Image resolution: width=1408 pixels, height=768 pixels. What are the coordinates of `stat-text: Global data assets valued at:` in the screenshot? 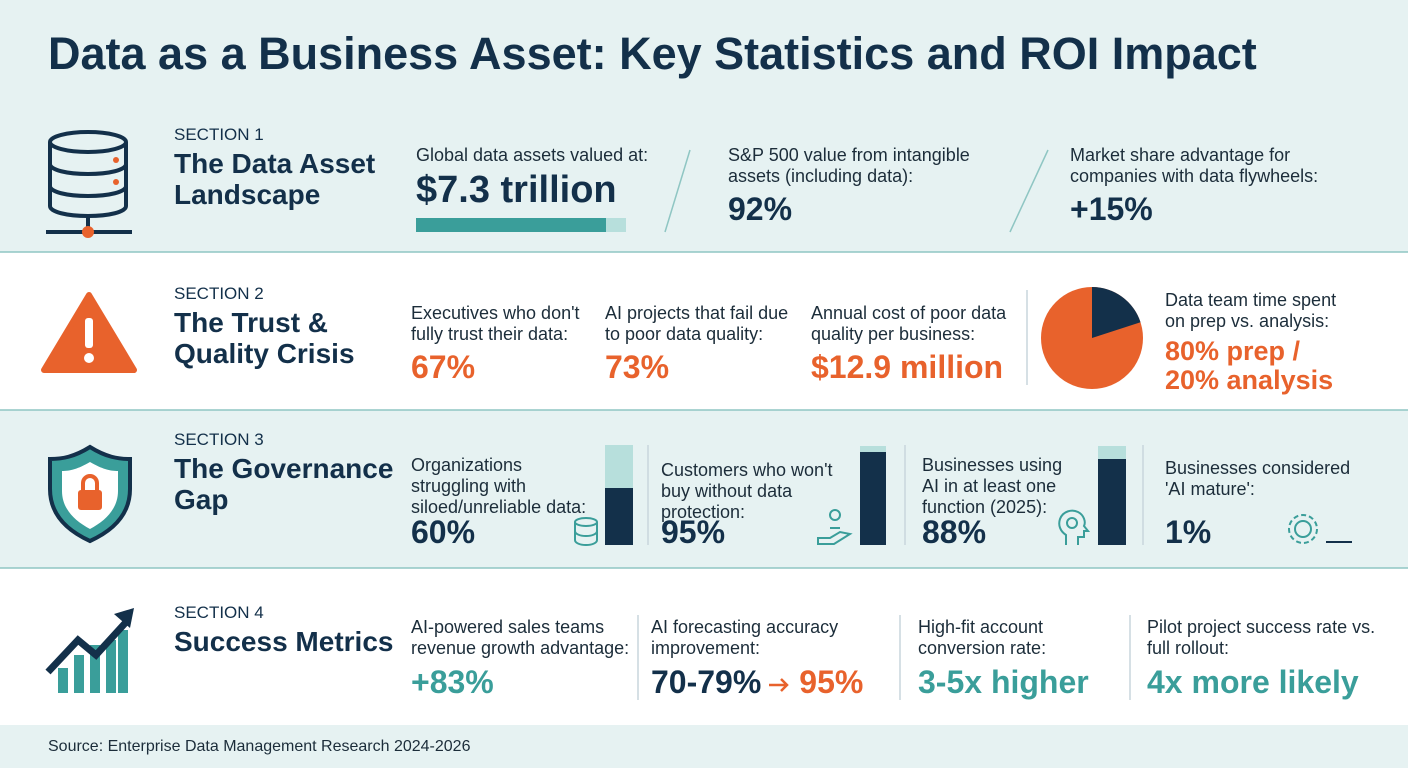 It's located at (532, 155).